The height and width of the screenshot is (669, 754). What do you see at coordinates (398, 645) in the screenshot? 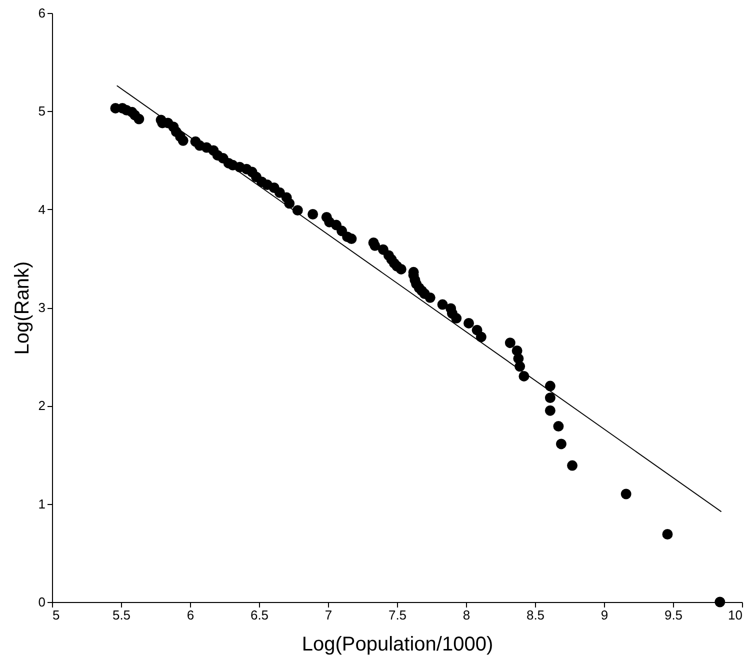
I see `x-axis-title: Log(Population/1000)` at bounding box center [398, 645].